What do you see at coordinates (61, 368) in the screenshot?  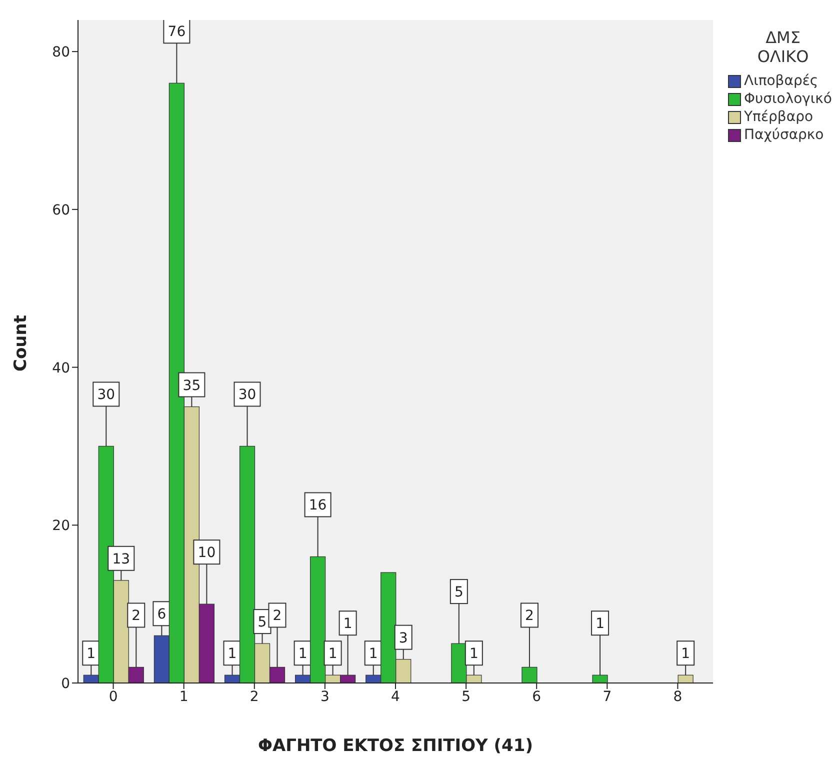 I see `y-tick-label: 40` at bounding box center [61, 368].